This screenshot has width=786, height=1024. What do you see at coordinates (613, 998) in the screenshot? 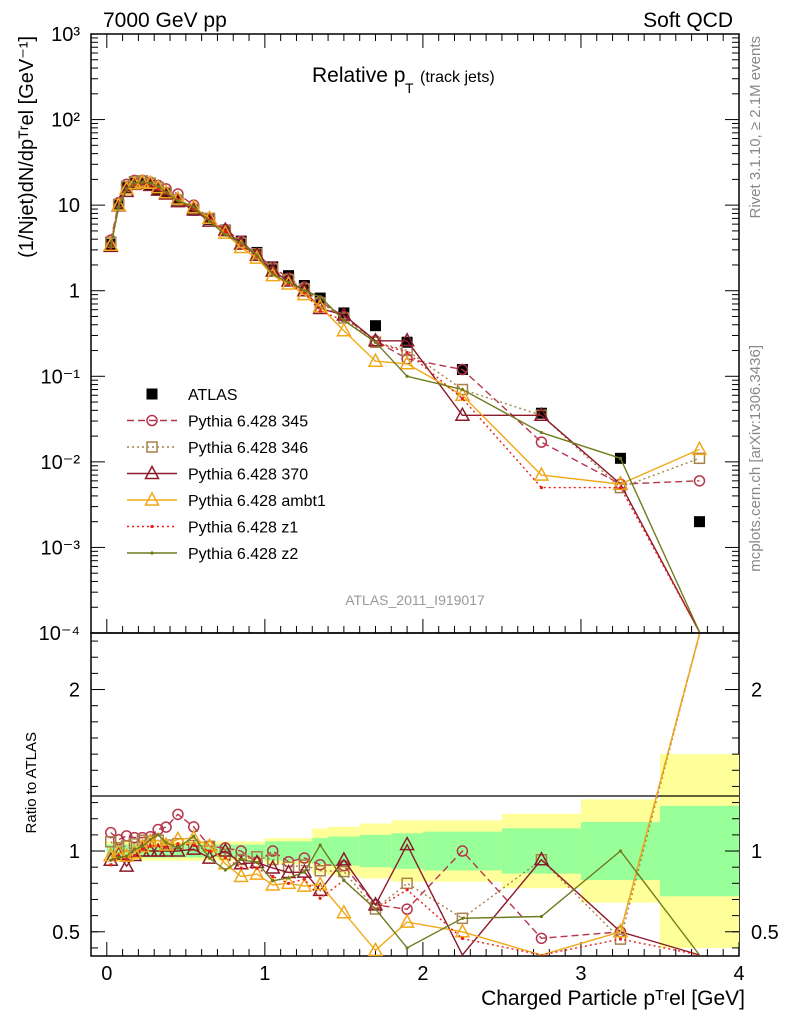
I see `x-axis-title: Charged Particle pᵀʳel [GeV]` at bounding box center [613, 998].